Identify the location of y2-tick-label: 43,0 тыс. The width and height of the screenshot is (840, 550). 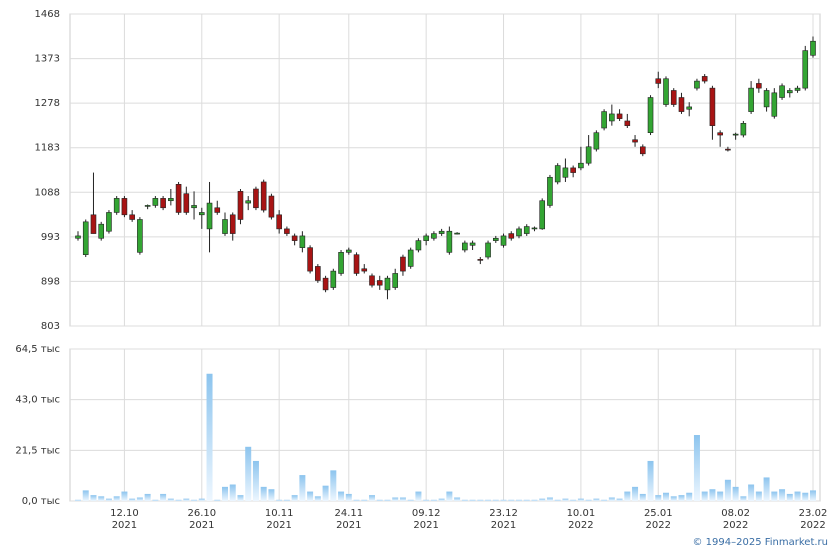
(37, 400).